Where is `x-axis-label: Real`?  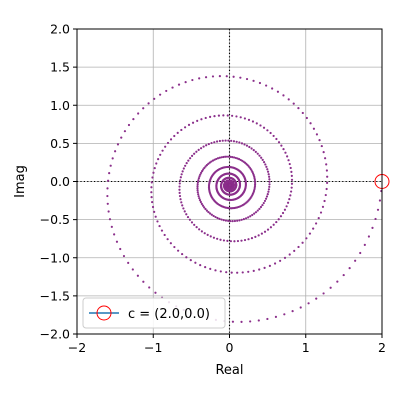
x-axis-label: Real is located at coordinates (229, 370).